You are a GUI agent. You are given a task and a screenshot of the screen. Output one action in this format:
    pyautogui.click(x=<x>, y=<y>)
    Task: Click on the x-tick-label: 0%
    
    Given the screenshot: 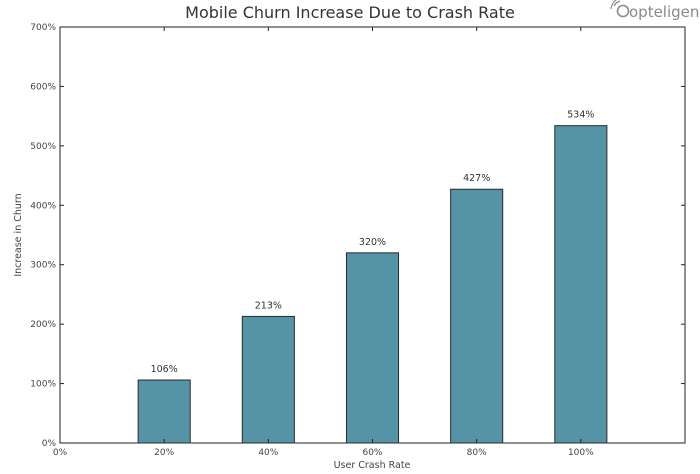 What is the action you would take?
    pyautogui.click(x=60, y=453)
    